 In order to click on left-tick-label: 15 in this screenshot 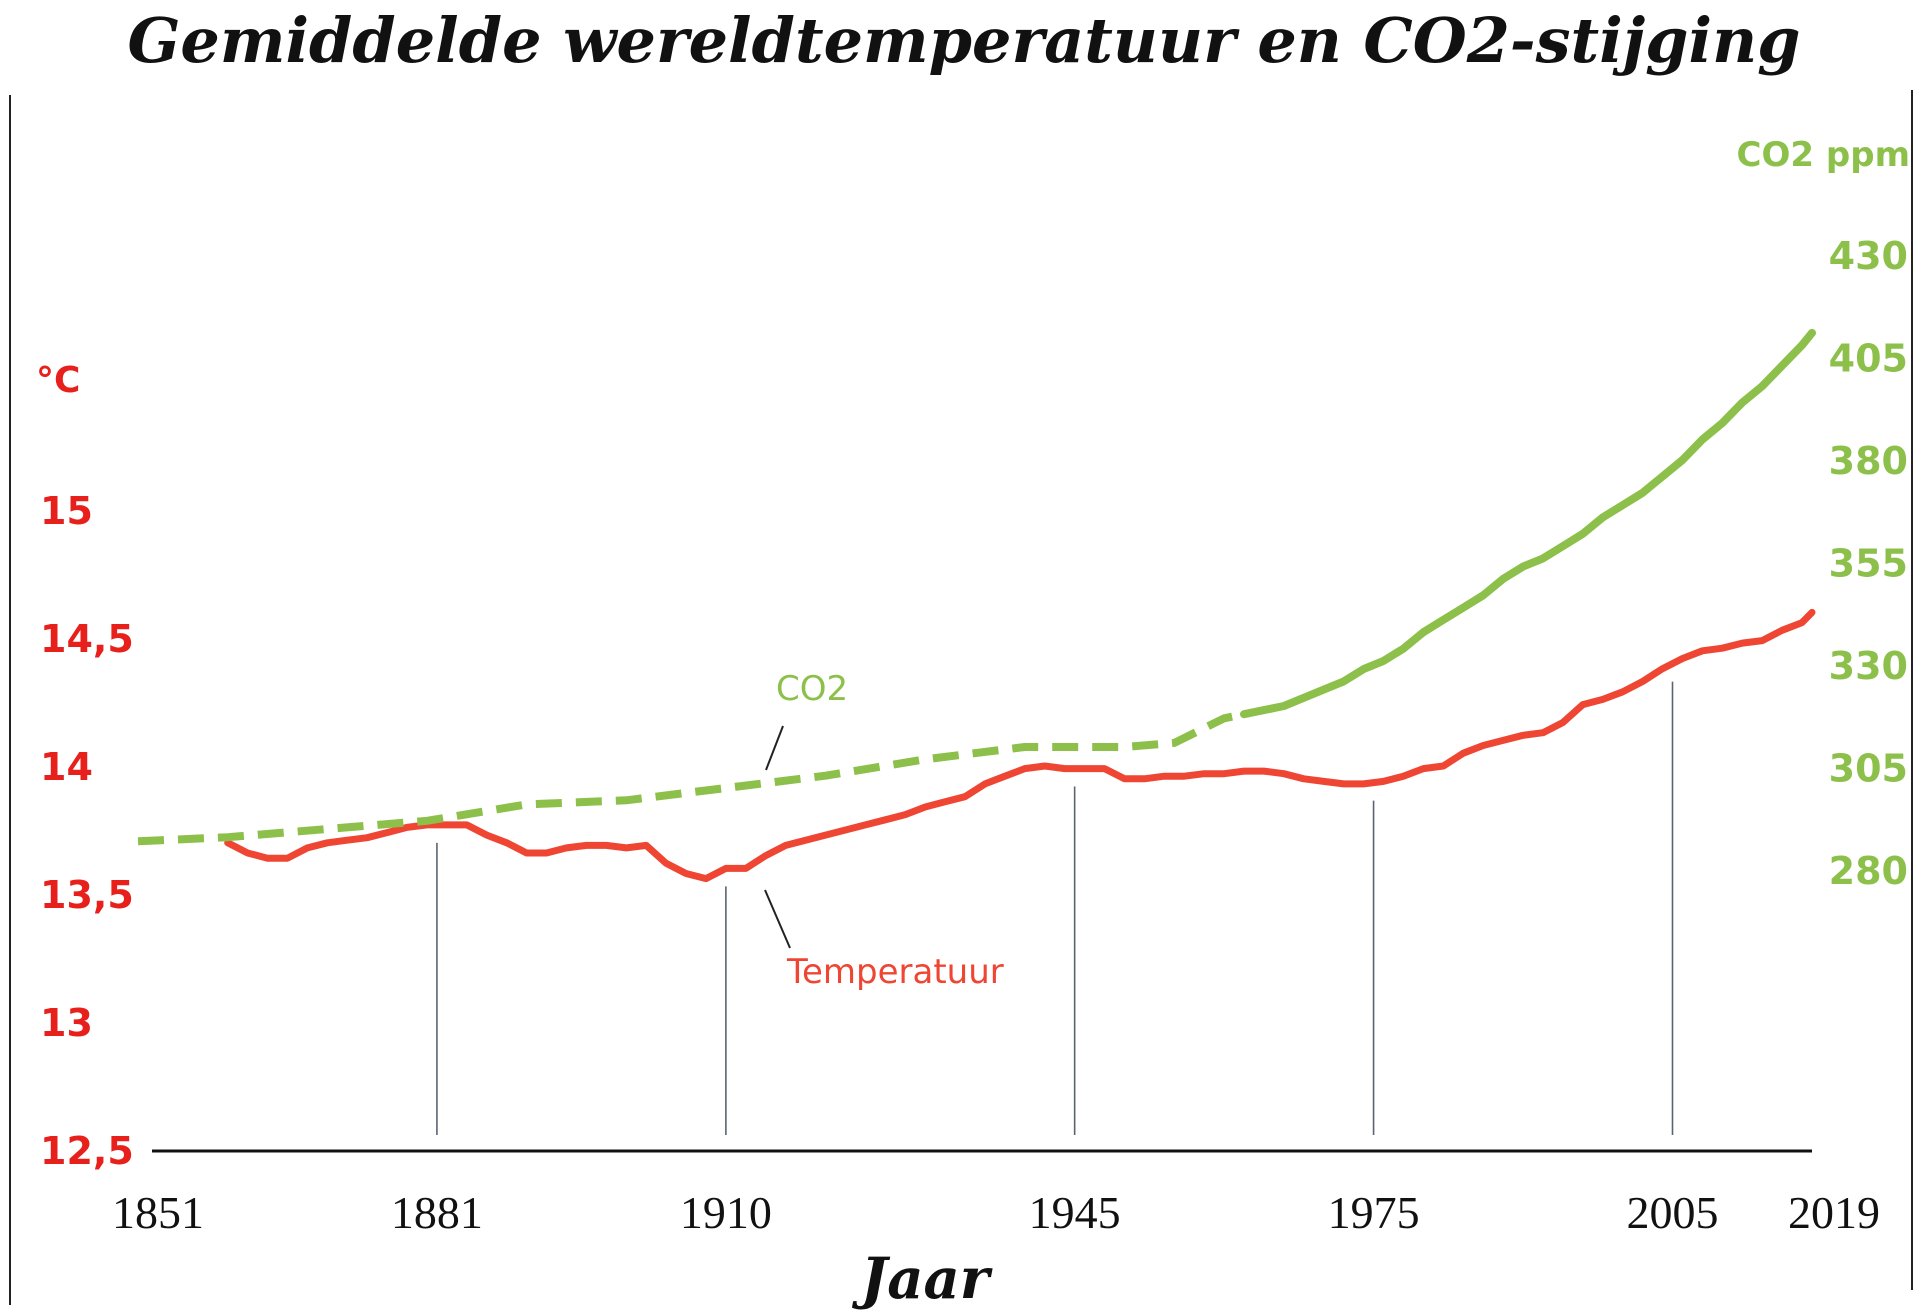, I will do `click(66, 511)`.